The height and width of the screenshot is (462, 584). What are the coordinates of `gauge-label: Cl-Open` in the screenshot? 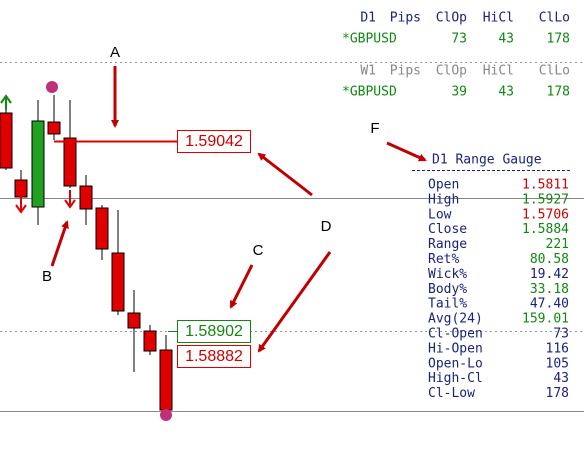 It's located at (455, 334).